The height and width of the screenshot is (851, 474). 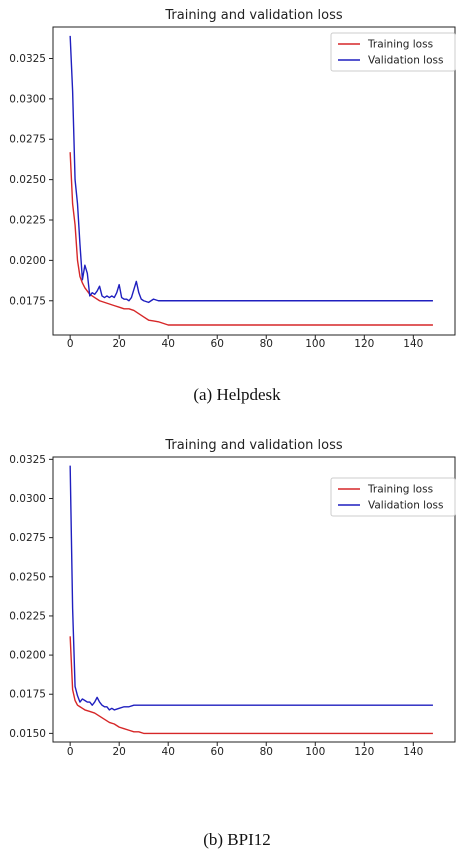 What do you see at coordinates (251, 685) in the screenshot?
I see `series-line-training-loss` at bounding box center [251, 685].